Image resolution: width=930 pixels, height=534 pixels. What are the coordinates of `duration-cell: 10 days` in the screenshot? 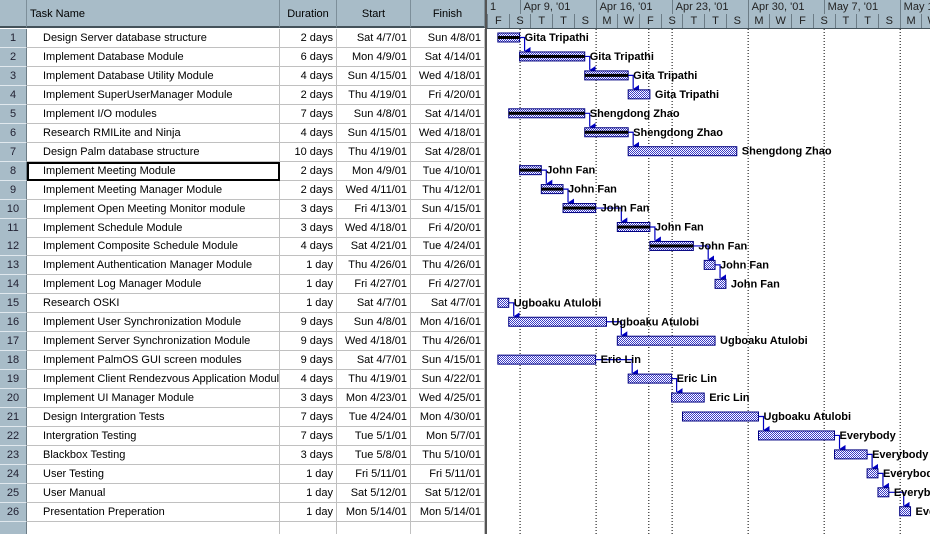 It's located at (308, 152).